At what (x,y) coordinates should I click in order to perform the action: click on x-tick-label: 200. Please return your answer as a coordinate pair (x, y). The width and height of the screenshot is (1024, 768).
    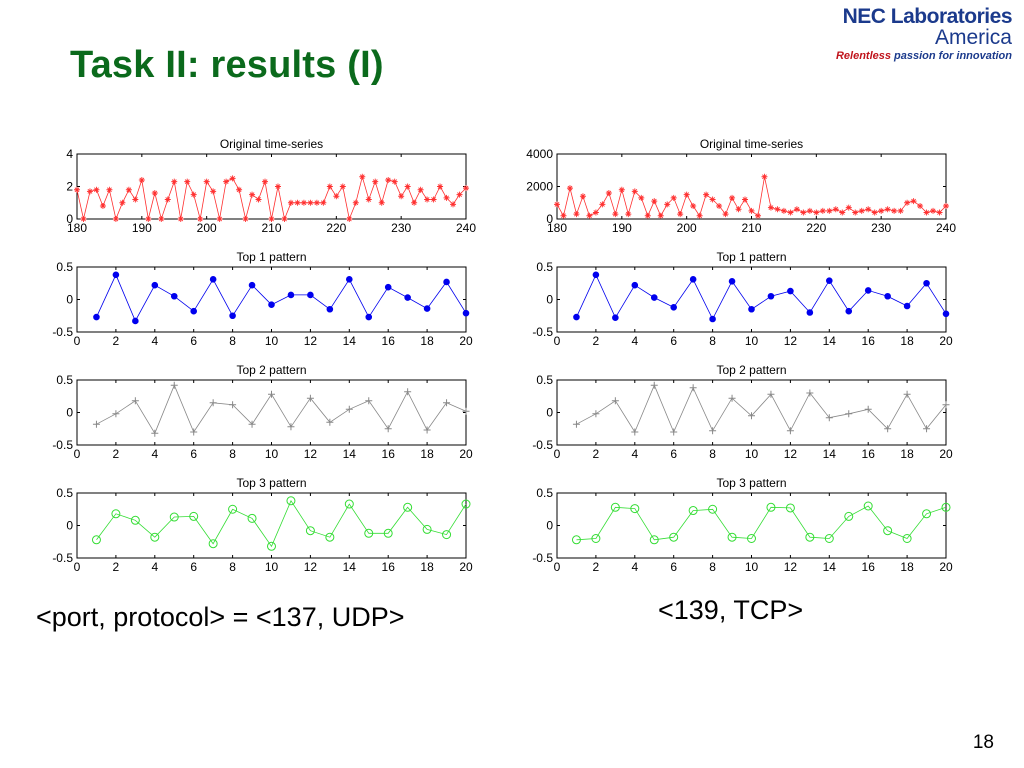
    Looking at the image, I should click on (207, 228).